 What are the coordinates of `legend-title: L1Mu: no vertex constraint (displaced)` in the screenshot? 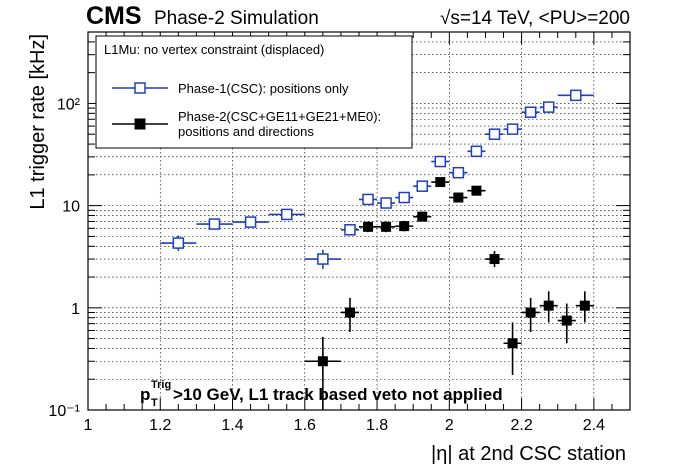 It's located at (214, 49).